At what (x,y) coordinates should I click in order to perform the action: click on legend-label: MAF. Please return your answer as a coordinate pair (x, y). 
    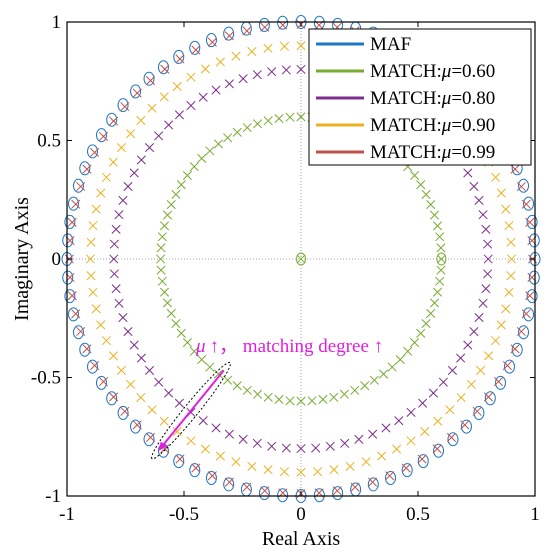
    Looking at the image, I should click on (390, 44).